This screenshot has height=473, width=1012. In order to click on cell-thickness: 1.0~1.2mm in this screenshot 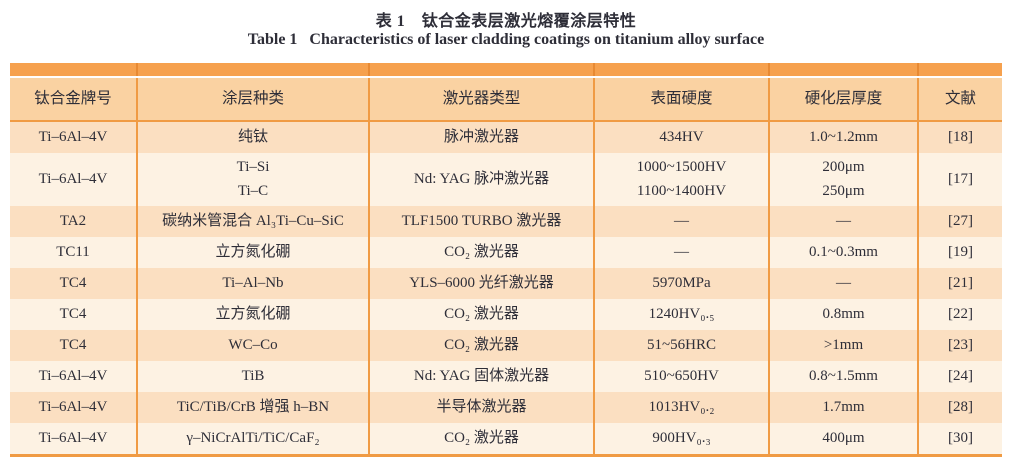, I will do `click(842, 137)`.